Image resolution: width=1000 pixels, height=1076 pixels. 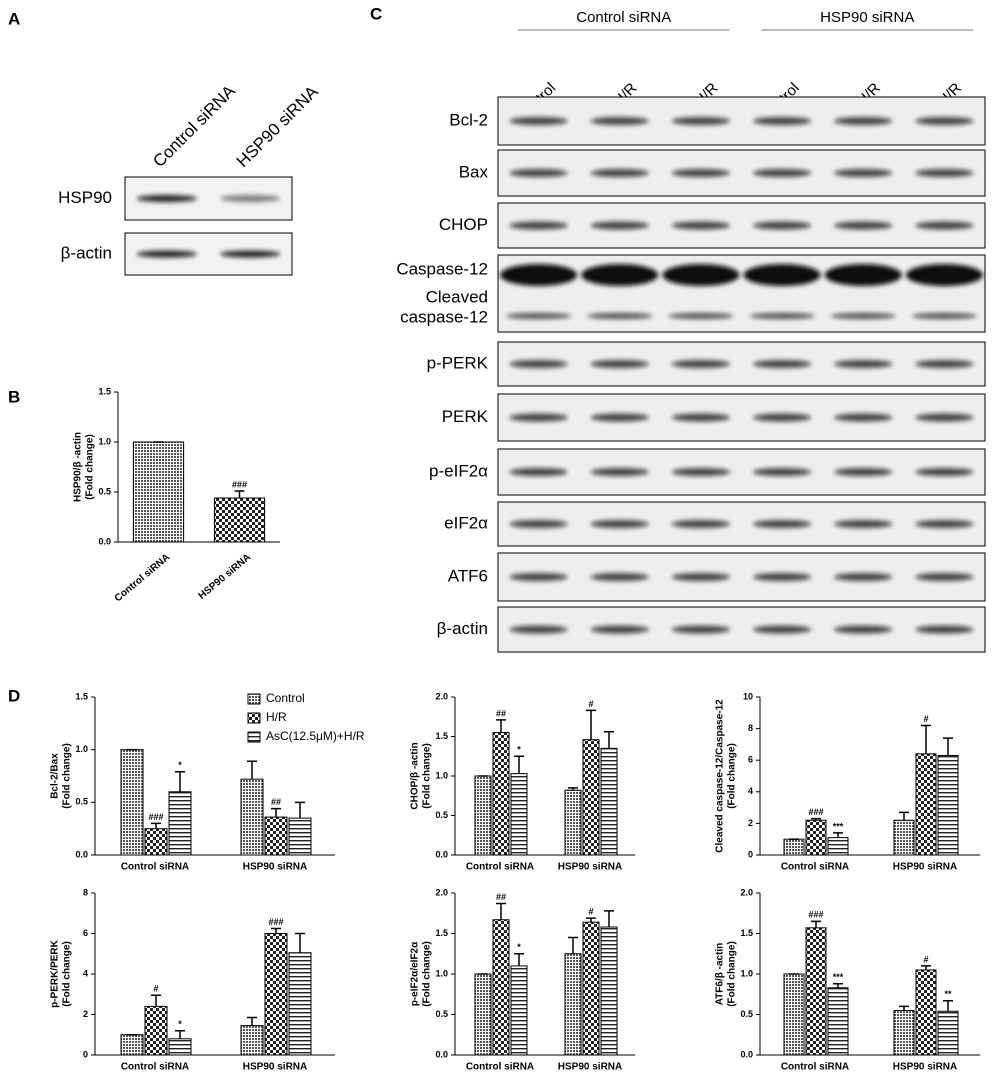 I want to click on legend-label: Control, so click(x=285, y=698).